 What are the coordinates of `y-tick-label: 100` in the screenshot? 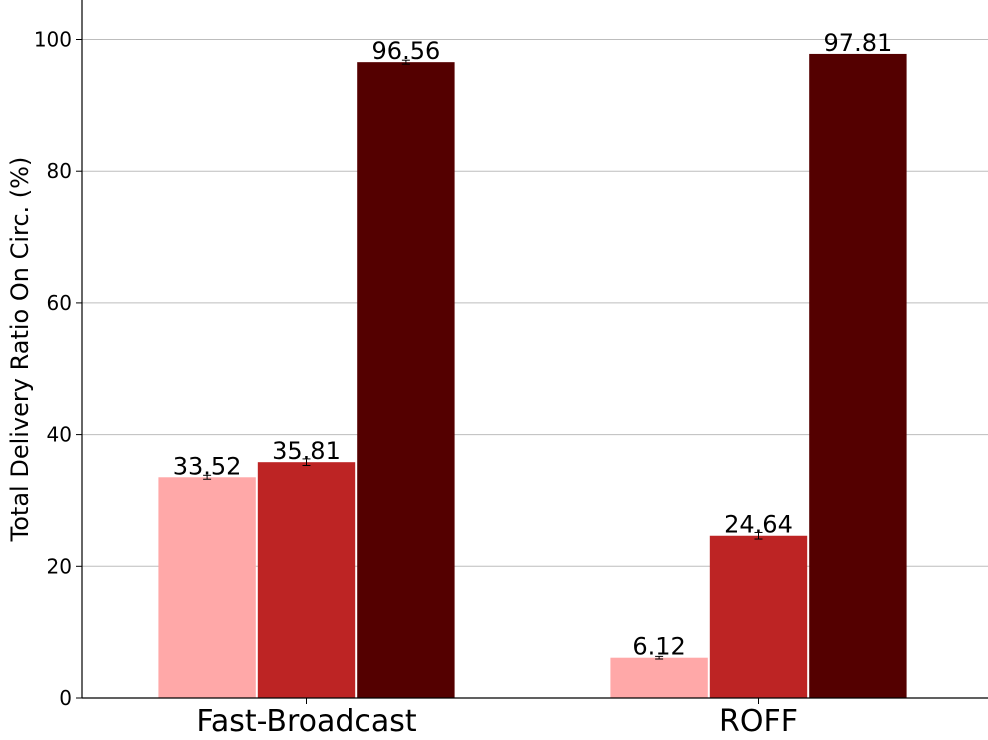 It's located at (53, 40).